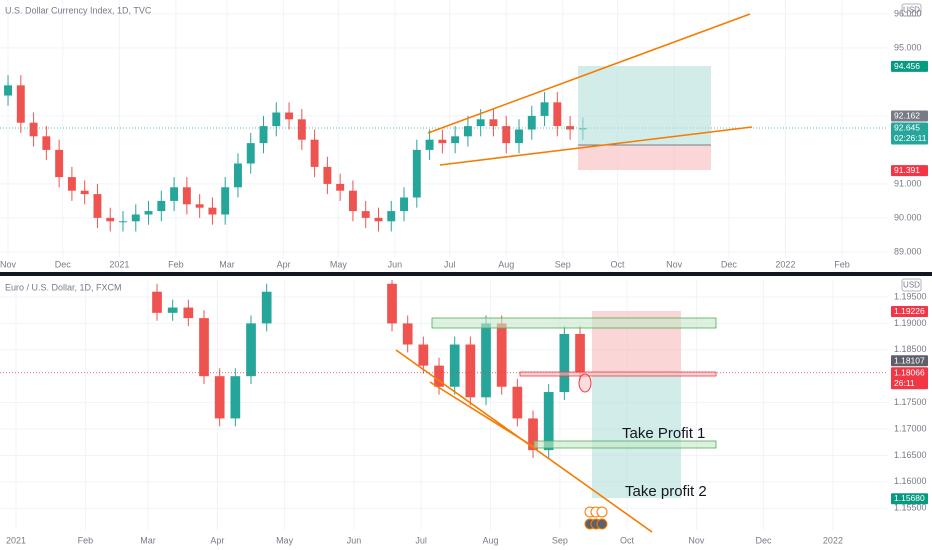 The image size is (932, 550). Describe the element at coordinates (644, 157) in the screenshot. I see `loss-zone` at that location.